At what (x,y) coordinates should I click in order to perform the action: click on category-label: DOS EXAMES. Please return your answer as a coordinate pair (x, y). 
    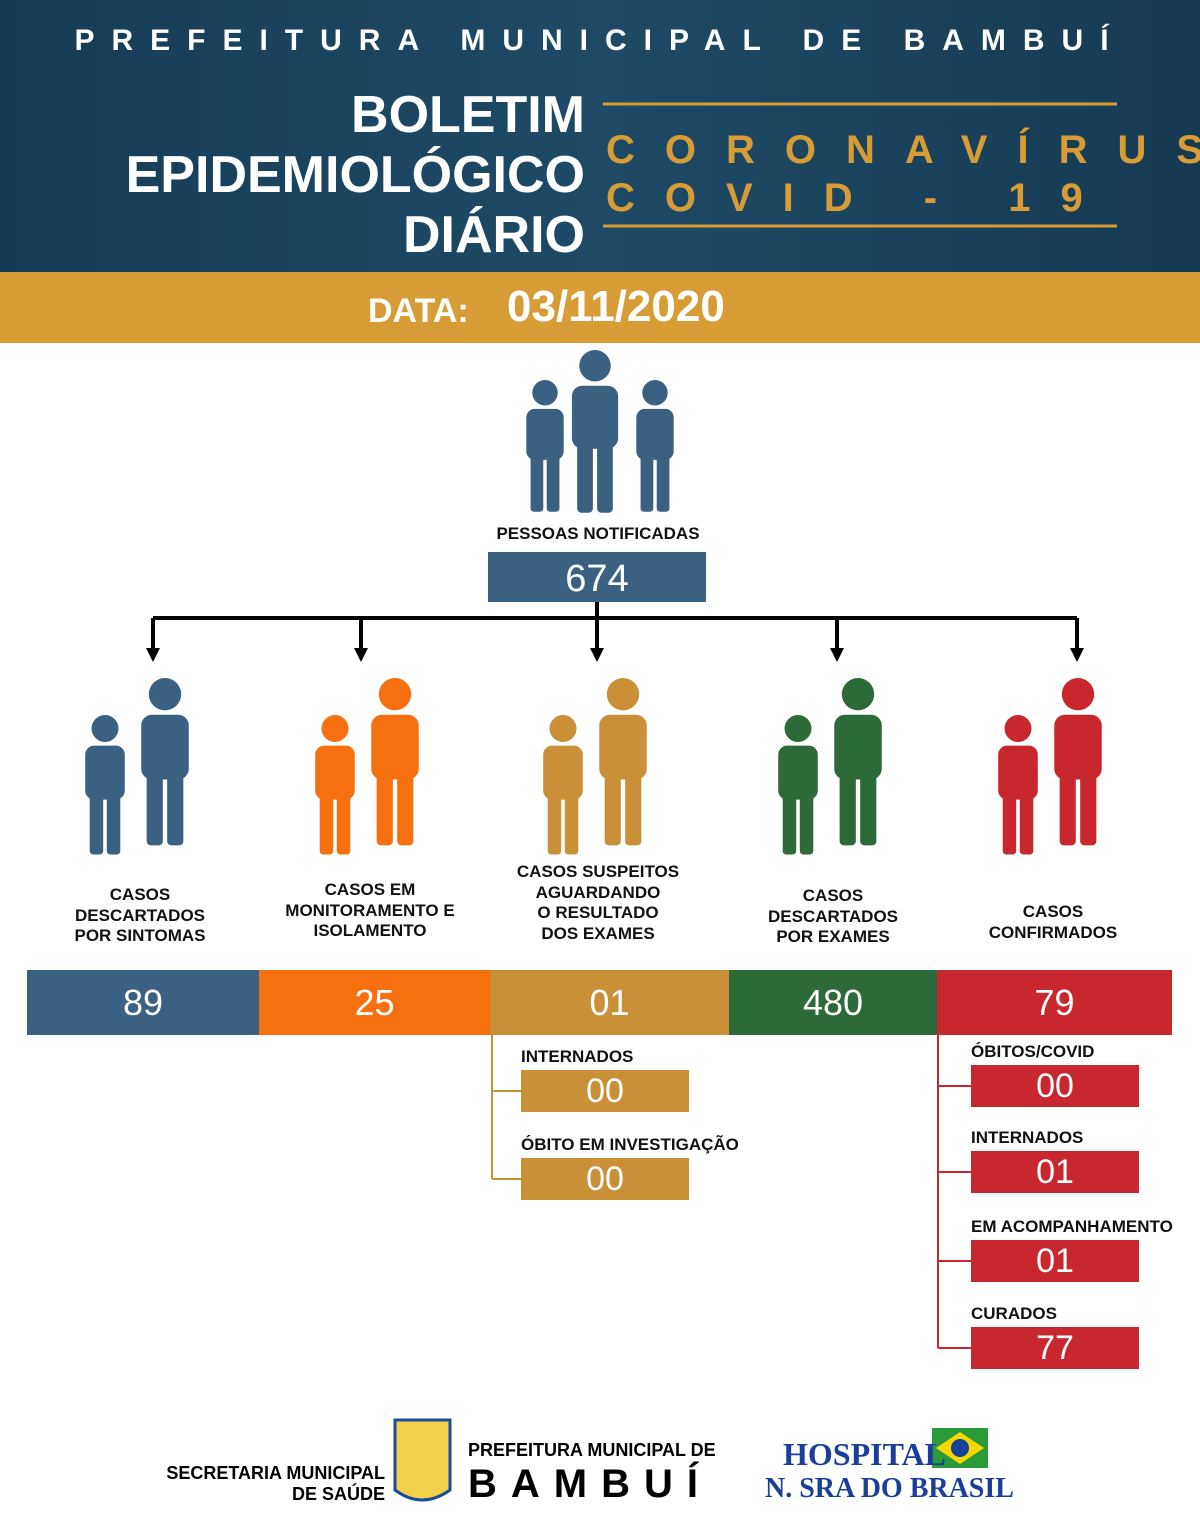
    Looking at the image, I should click on (598, 933).